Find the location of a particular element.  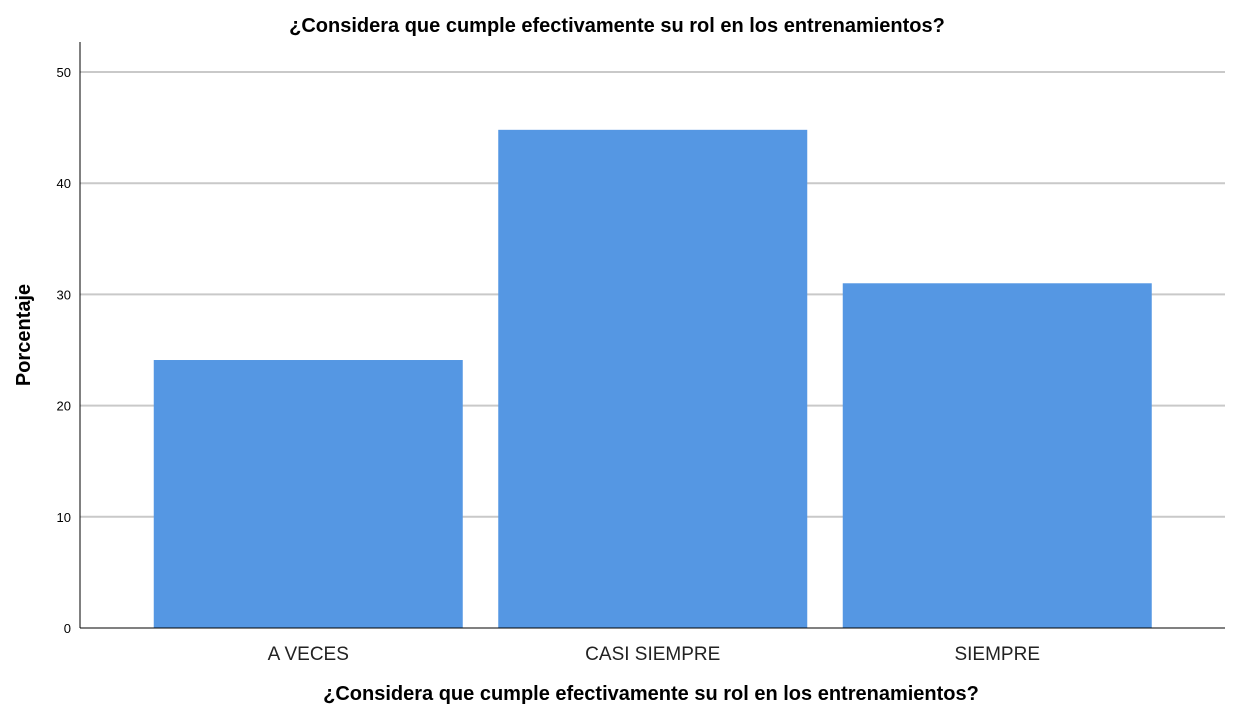

x-tick-label: SIEMPRE is located at coordinates (997, 654).